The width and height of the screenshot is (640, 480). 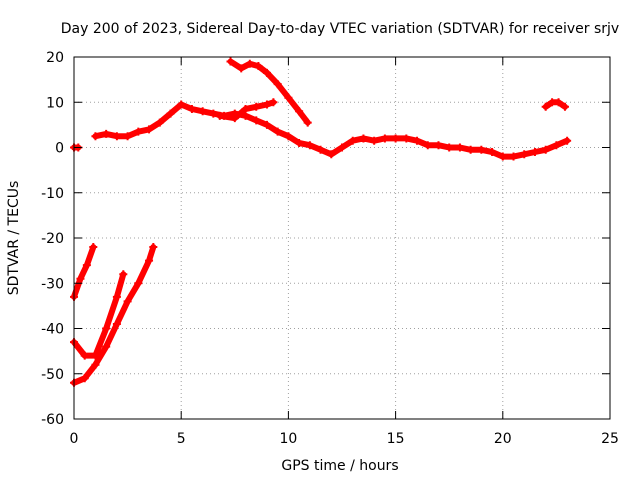 What do you see at coordinates (52, 330) in the screenshot?
I see `y-tick-label: -40` at bounding box center [52, 330].